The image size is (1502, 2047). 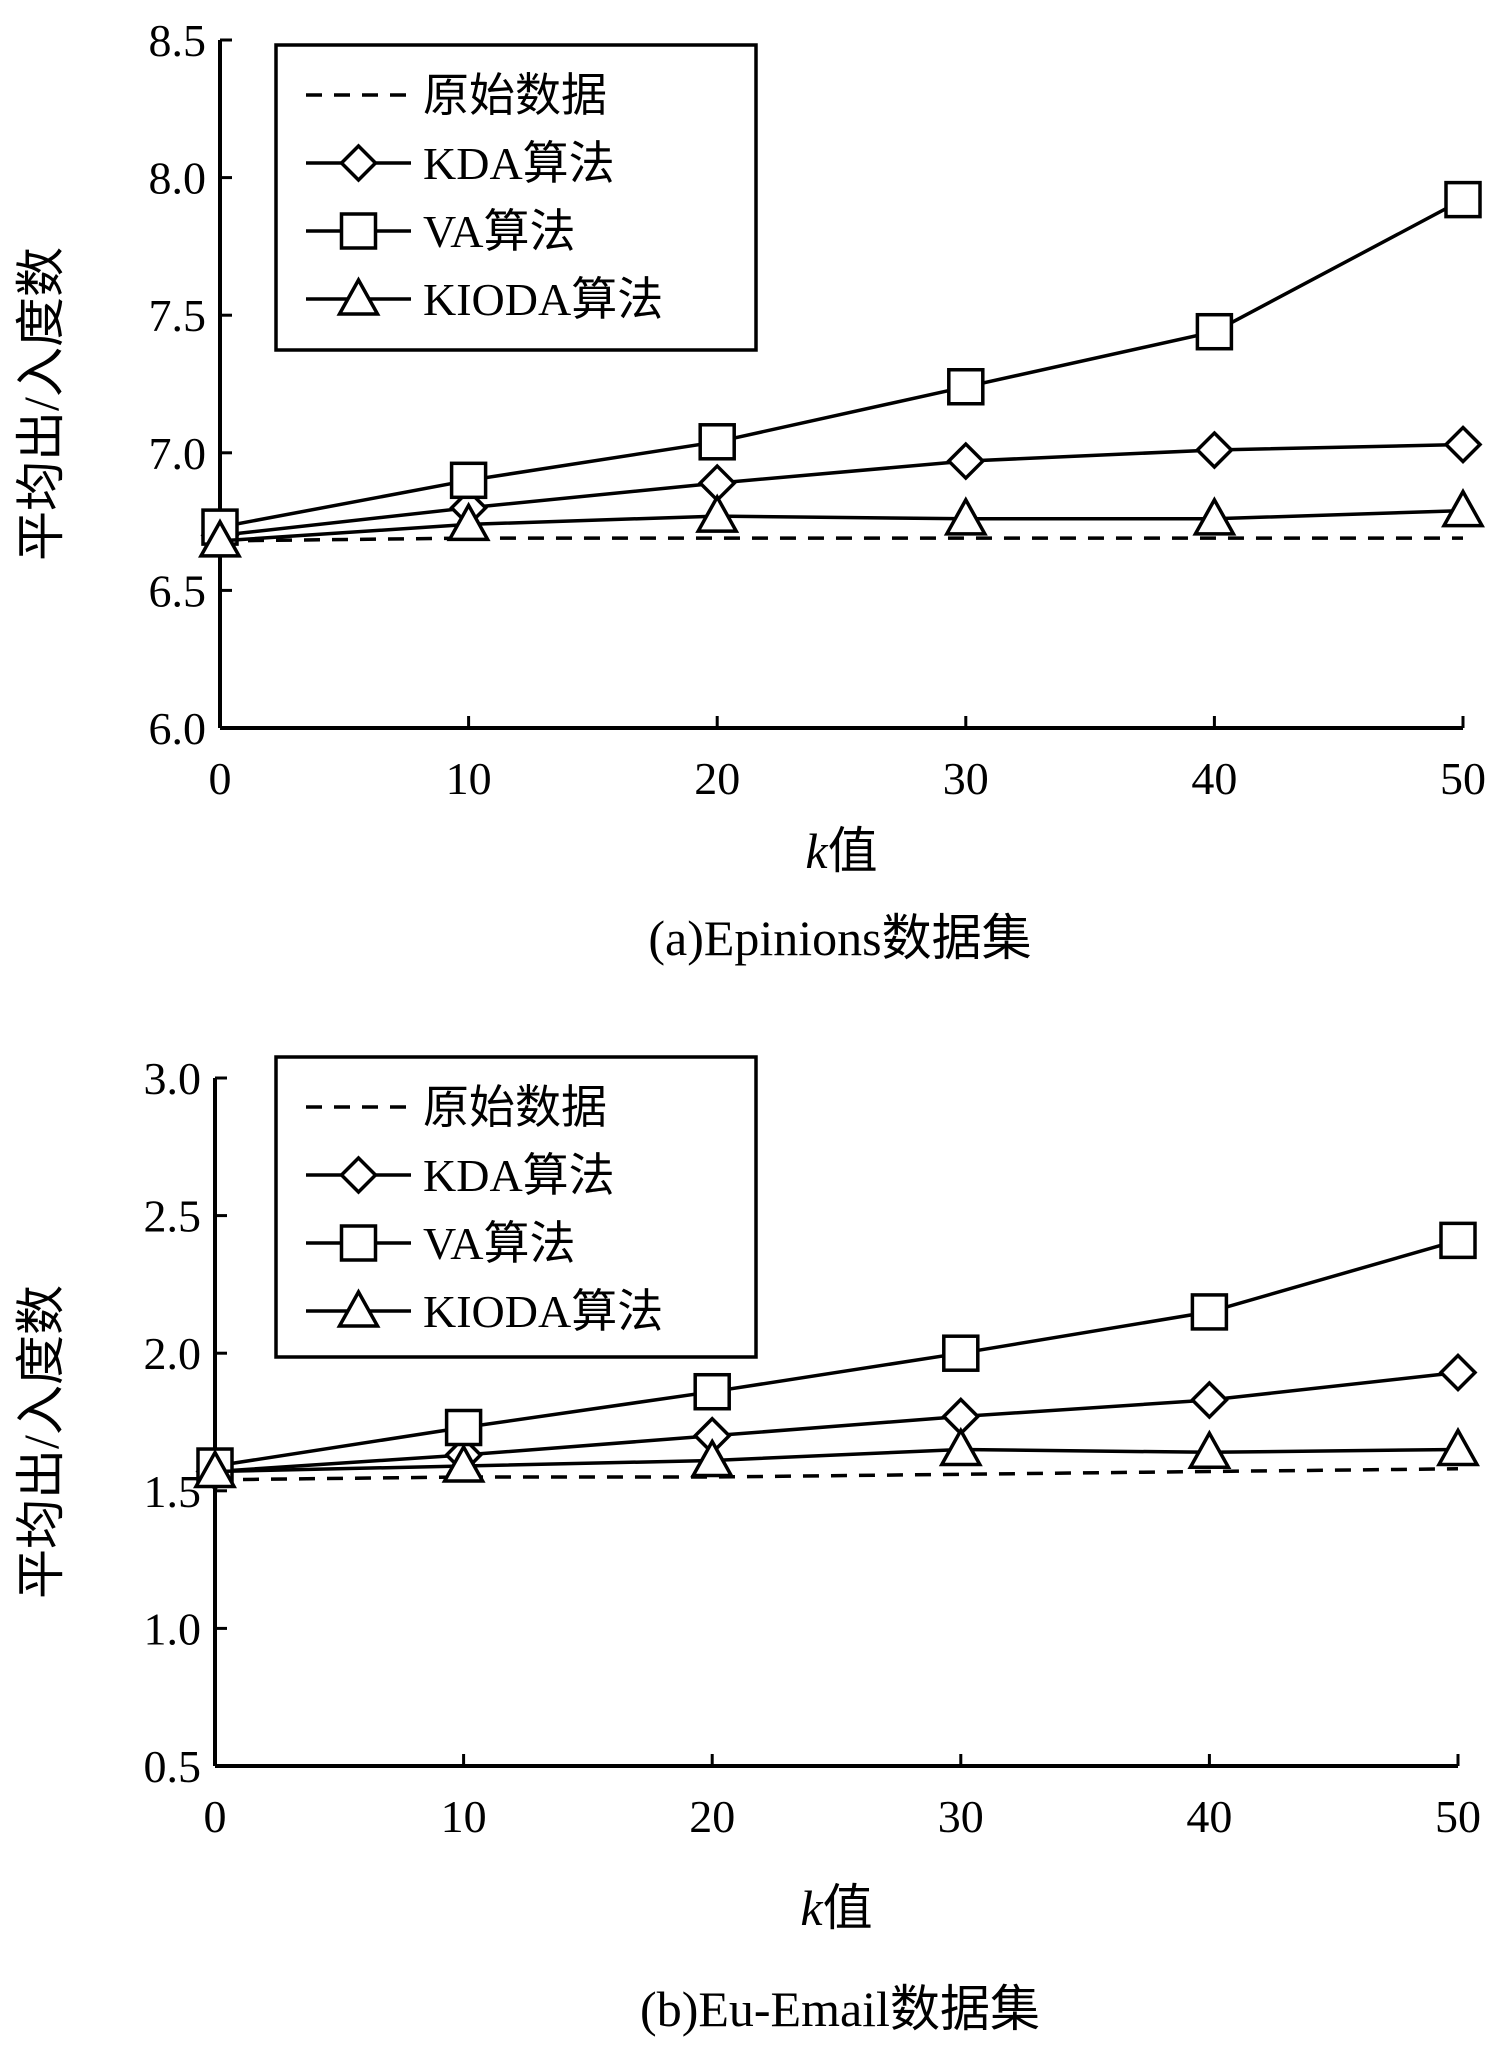 What do you see at coordinates (853, 851) in the screenshot?
I see `charta-x-axis-title-rest: 值` at bounding box center [853, 851].